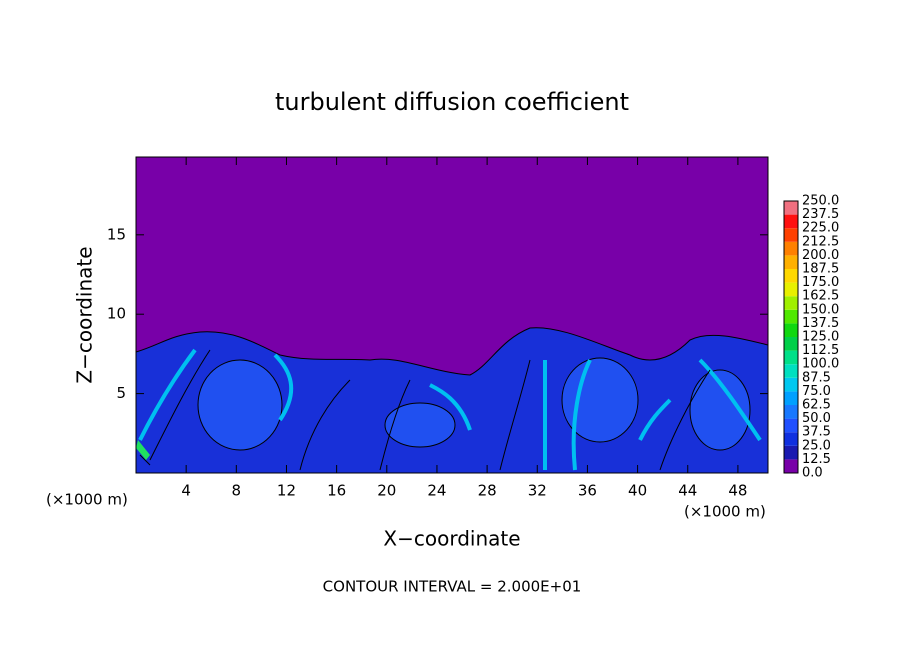 The height and width of the screenshot is (654, 904). Describe the element at coordinates (737, 491) in the screenshot. I see `x-tick-label: 48` at that location.